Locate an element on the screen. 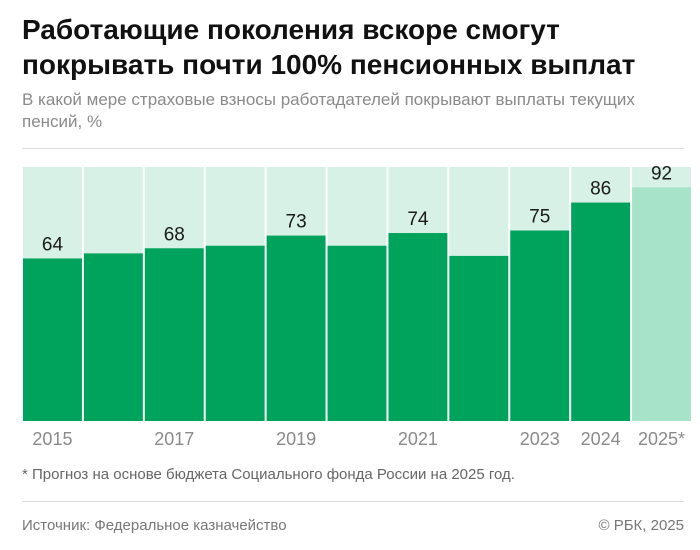  bar-2024 is located at coordinates (601, 311).